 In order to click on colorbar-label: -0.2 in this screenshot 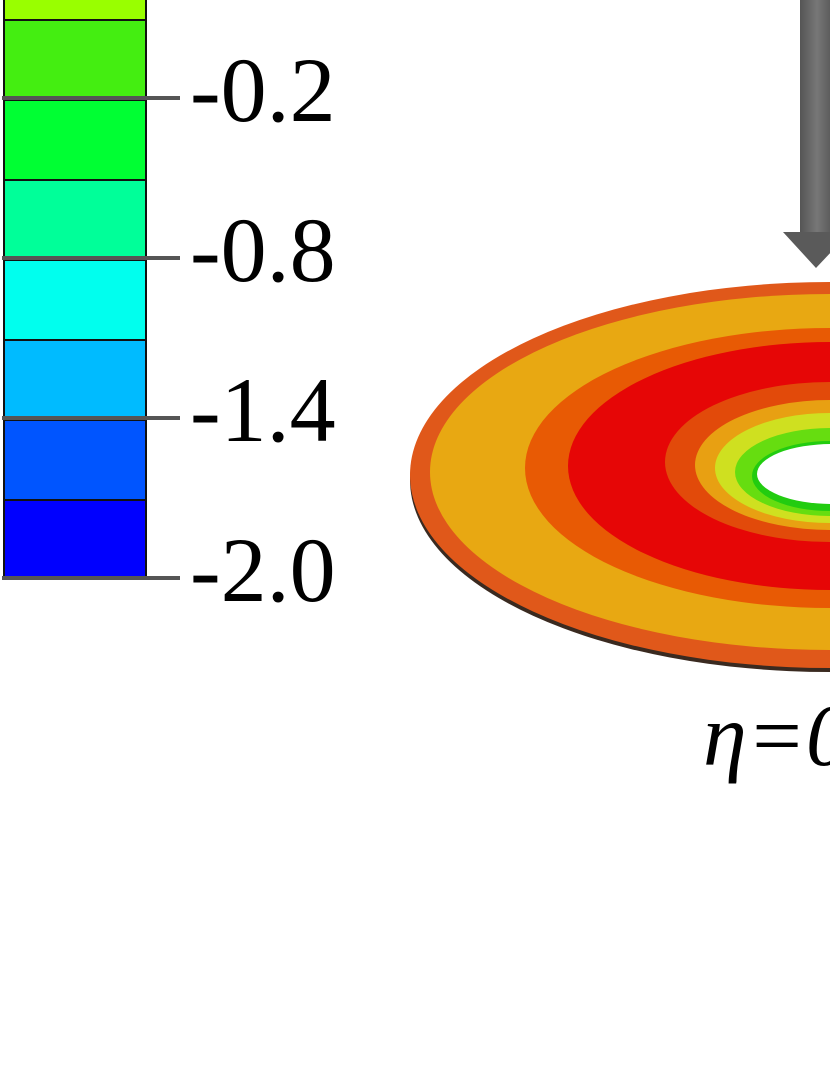, I will do `click(263, 90)`.